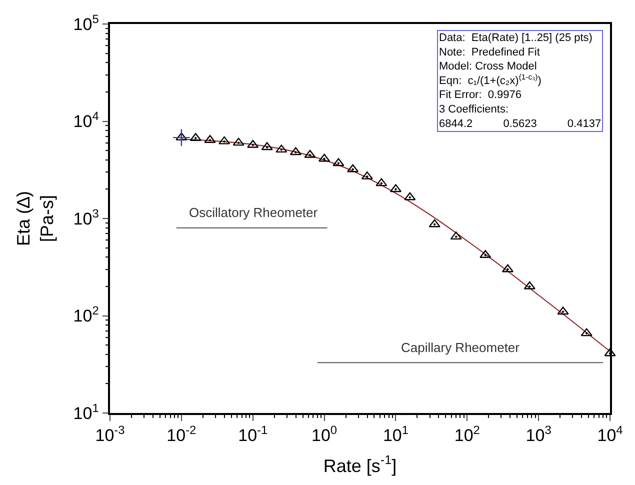 This screenshot has width=635, height=485. Describe the element at coordinates (181, 434) in the screenshot. I see `x-tick-label: 10$^{-2}$` at that location.